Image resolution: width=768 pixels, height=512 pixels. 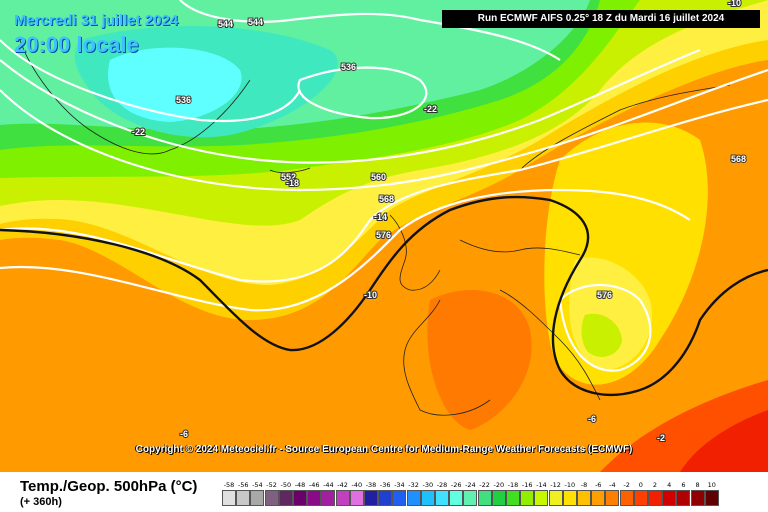 I want to click on legend-scale-value: -30, so click(x=428, y=485).